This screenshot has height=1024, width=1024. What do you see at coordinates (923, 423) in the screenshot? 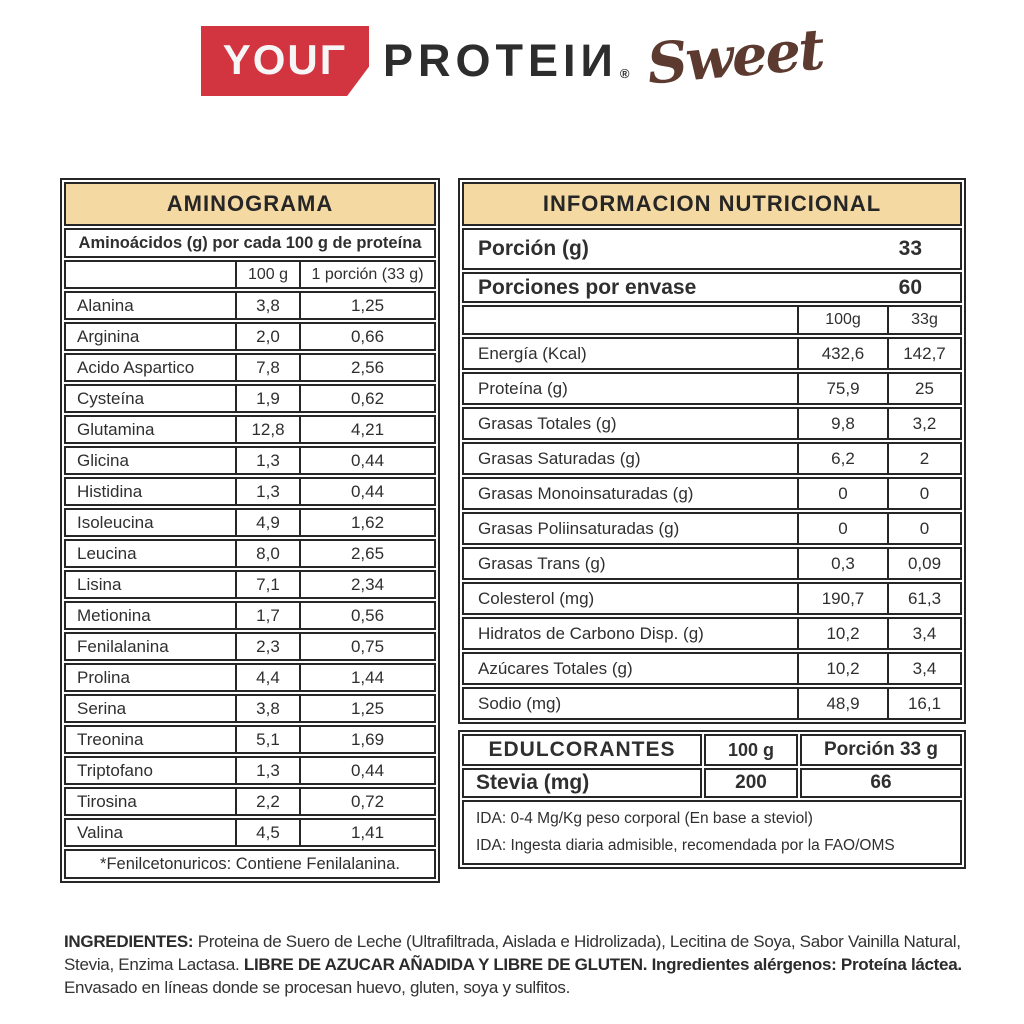
I see `nutrient-per33: 3,2` at bounding box center [923, 423].